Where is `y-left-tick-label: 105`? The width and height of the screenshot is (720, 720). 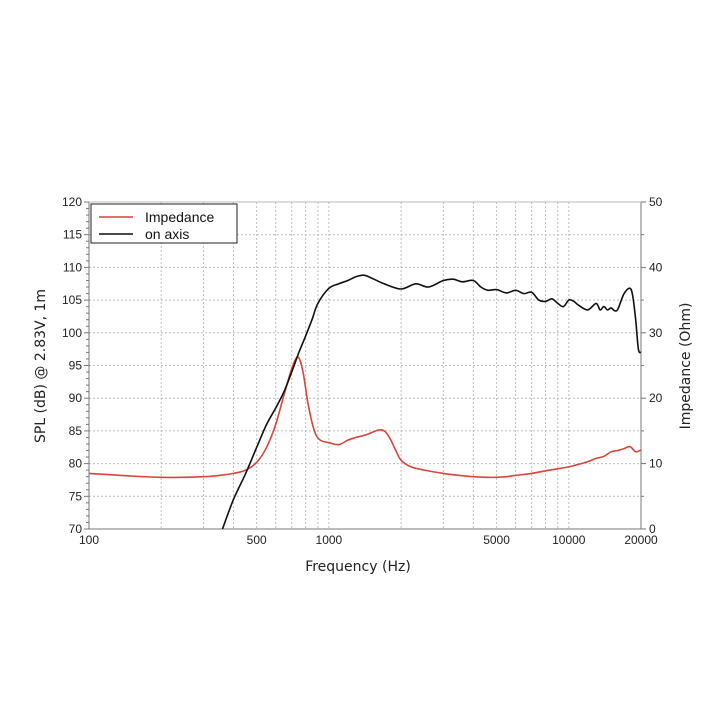 y-left-tick-label: 105 is located at coordinates (72, 300).